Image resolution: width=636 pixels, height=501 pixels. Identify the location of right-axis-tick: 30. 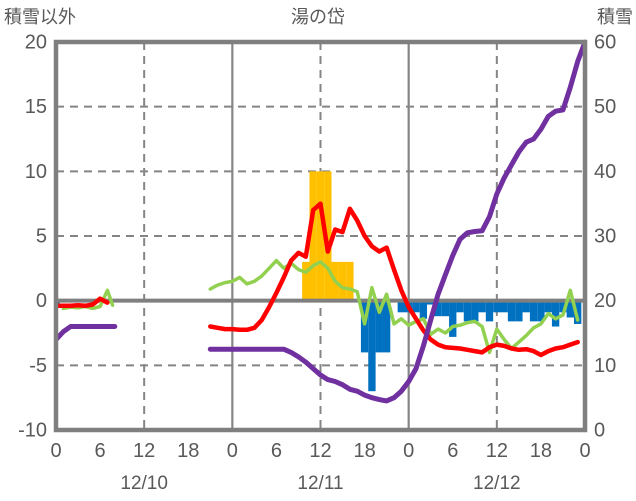
(605, 237).